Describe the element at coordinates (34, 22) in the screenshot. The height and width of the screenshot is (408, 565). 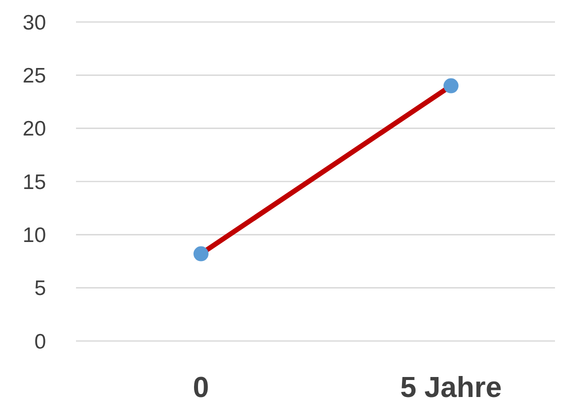
I see `y-tick-label: 30` at that location.